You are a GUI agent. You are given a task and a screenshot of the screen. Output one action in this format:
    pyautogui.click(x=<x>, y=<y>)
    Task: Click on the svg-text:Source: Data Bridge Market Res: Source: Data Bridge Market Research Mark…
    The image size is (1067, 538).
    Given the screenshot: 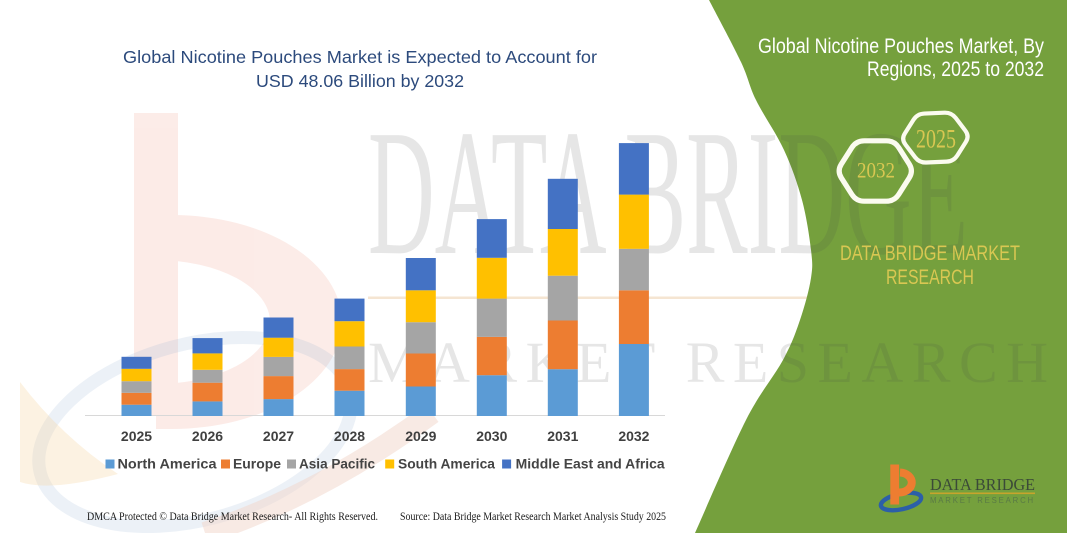 What is the action you would take?
    pyautogui.click(x=533, y=517)
    